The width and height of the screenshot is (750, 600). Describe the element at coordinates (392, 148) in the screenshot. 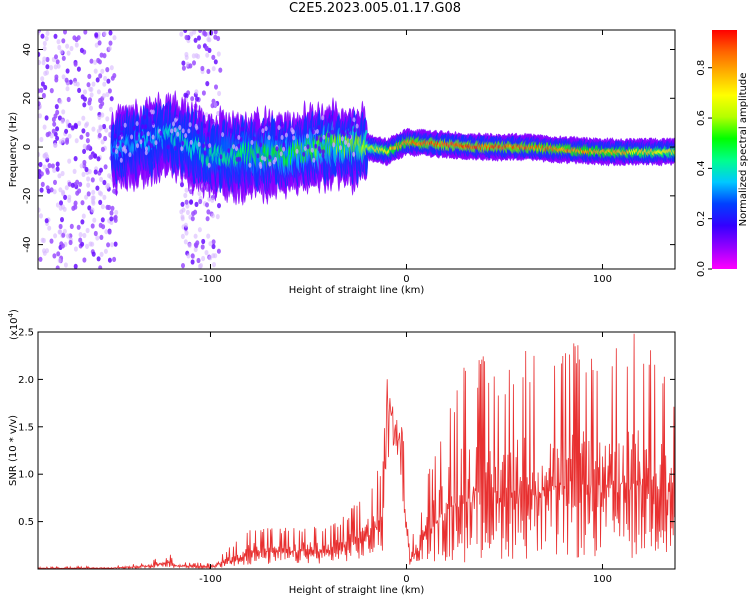

I see `spectral-ridge` at that location.